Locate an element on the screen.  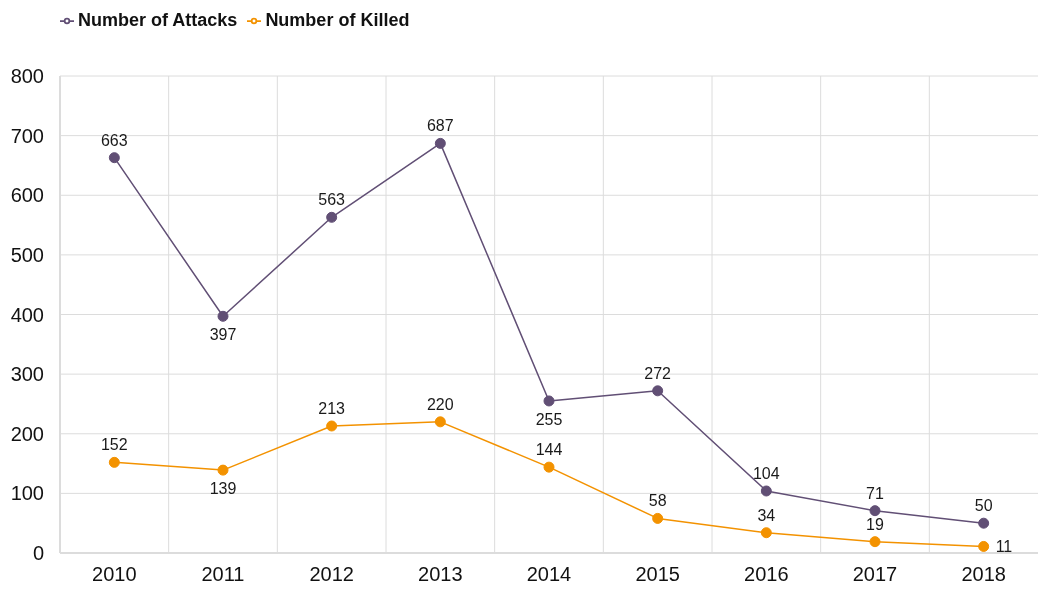
y-tick-label: 0 is located at coordinates (38, 553).